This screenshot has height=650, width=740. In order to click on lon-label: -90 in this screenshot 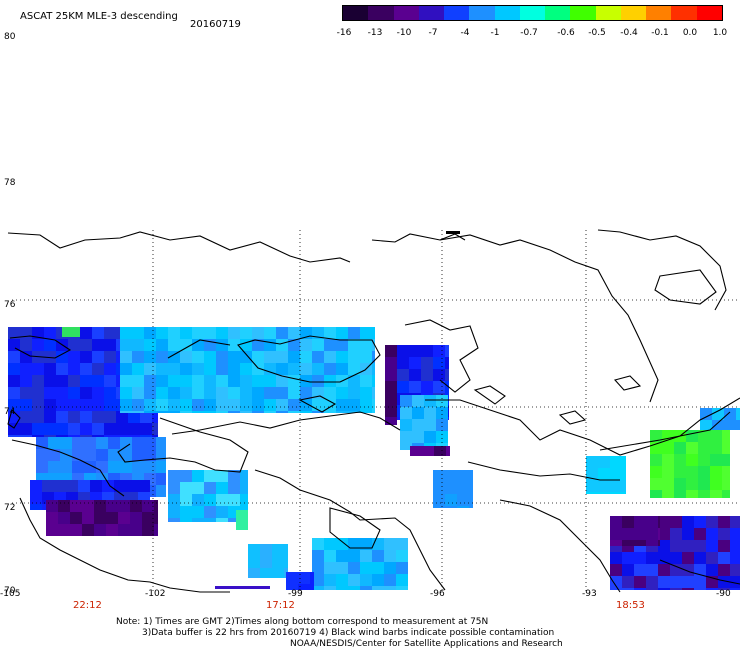, I will do `click(723, 594)`.